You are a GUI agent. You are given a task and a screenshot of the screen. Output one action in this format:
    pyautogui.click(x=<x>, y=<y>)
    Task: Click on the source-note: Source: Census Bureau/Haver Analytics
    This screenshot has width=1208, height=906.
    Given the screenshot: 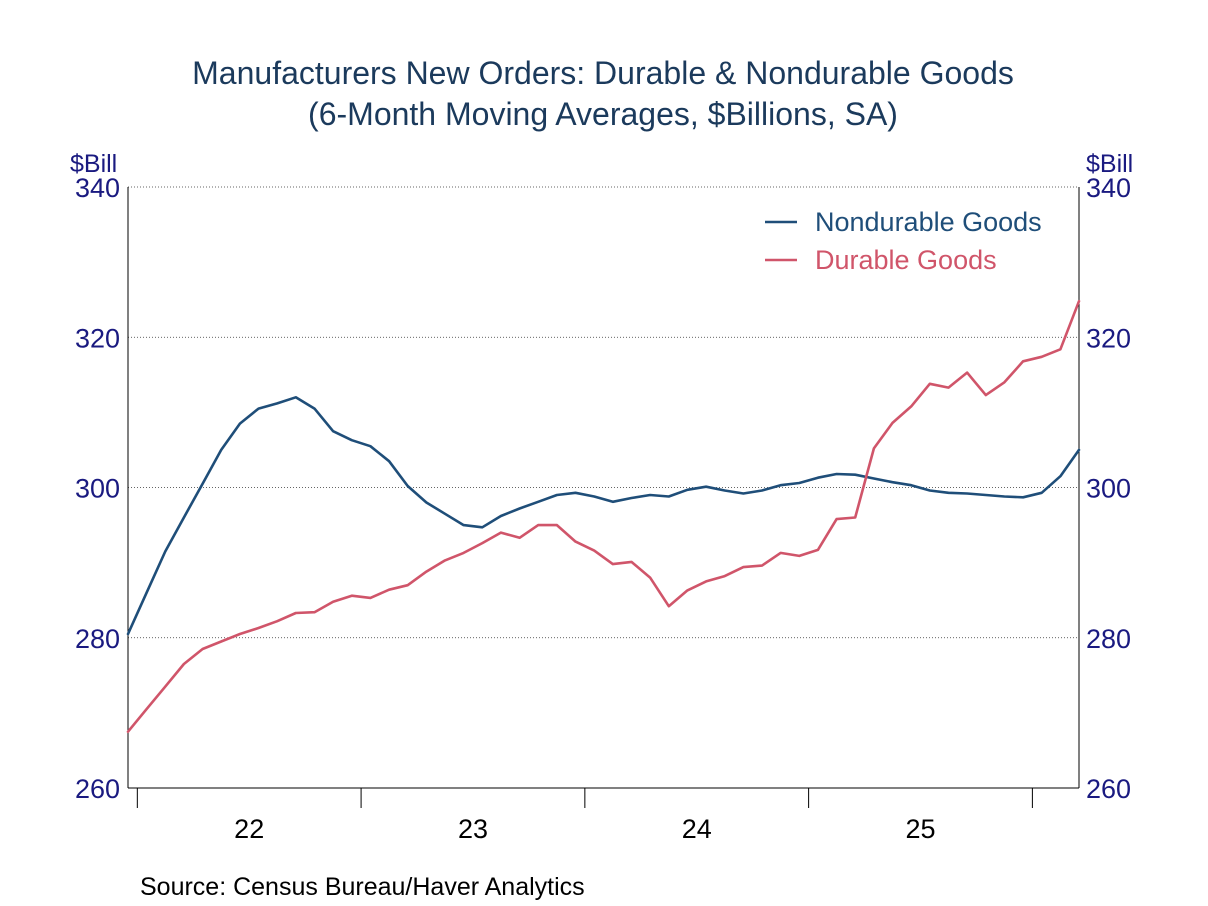 What is the action you would take?
    pyautogui.click(x=362, y=887)
    